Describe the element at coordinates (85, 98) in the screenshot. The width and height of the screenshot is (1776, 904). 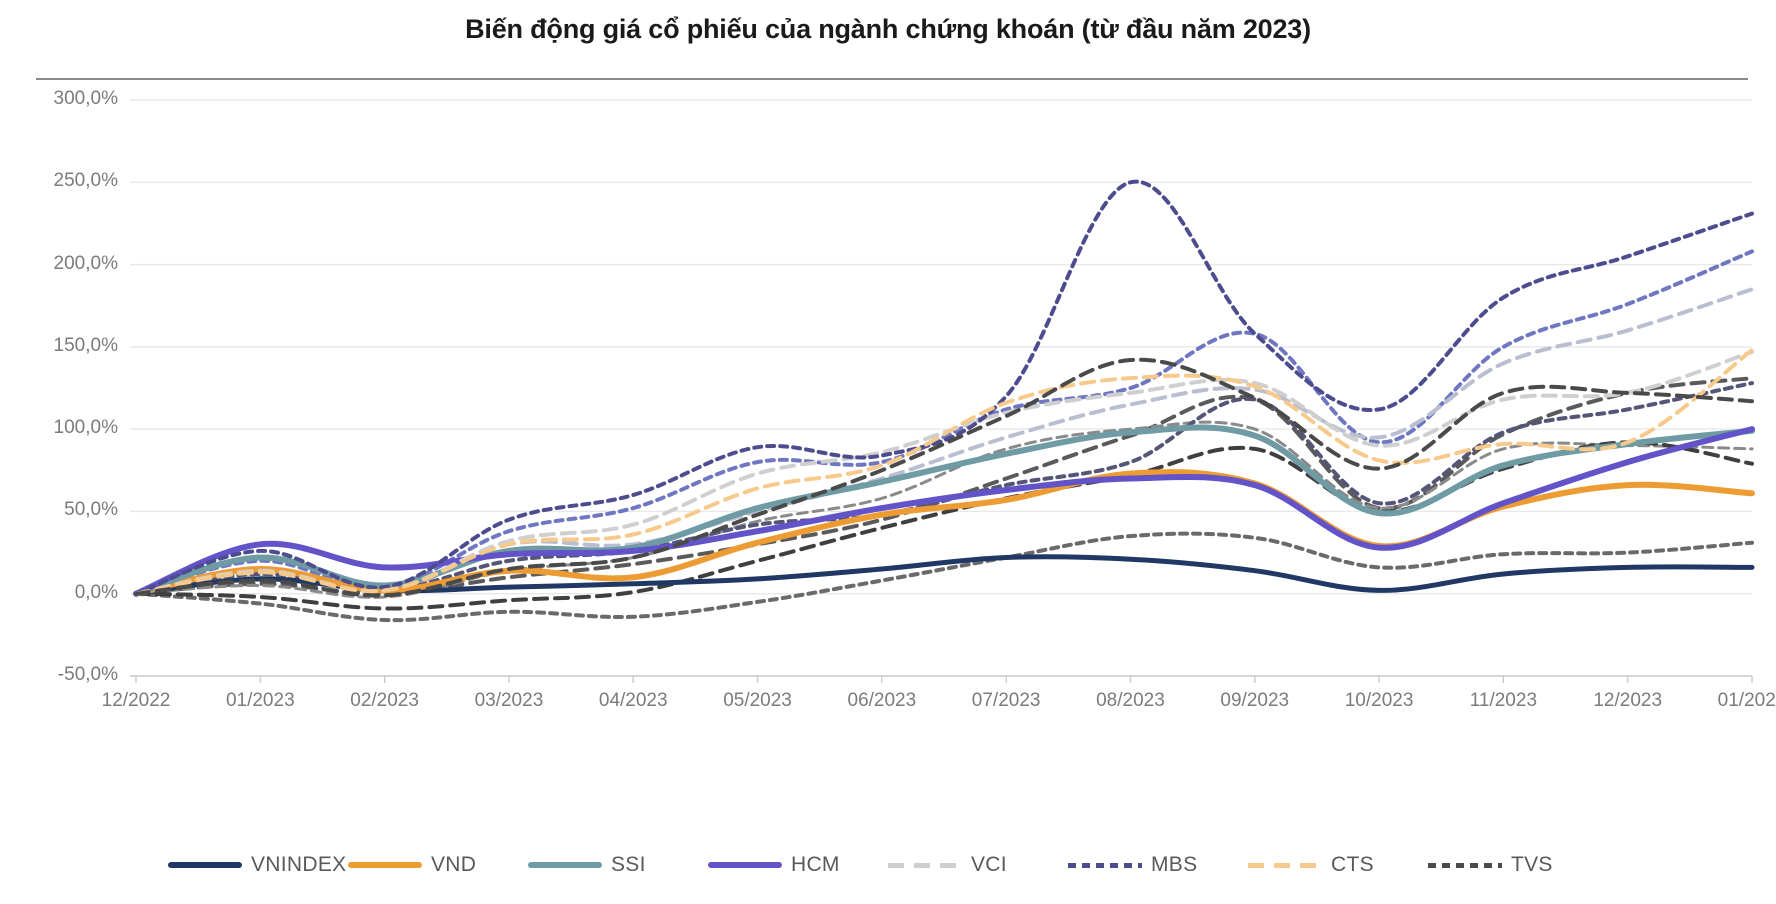
I see `y-axis-tick-label: 300,0%` at that location.